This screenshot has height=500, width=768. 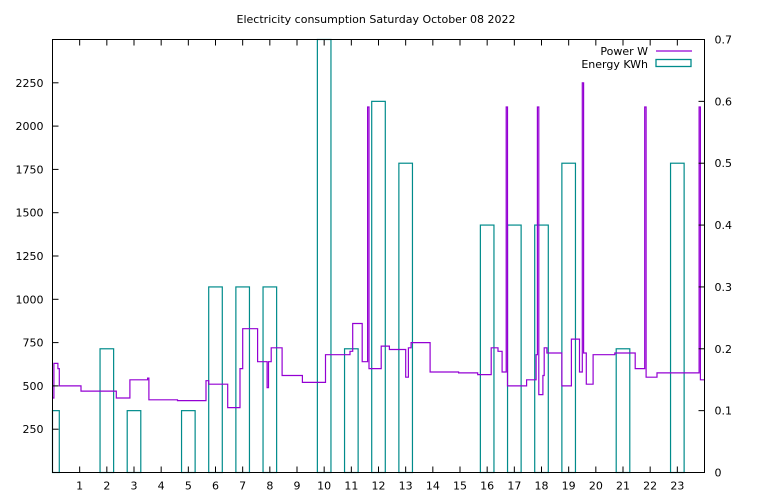 What do you see at coordinates (569, 486) in the screenshot?
I see `x-tick-label: 19` at bounding box center [569, 486].